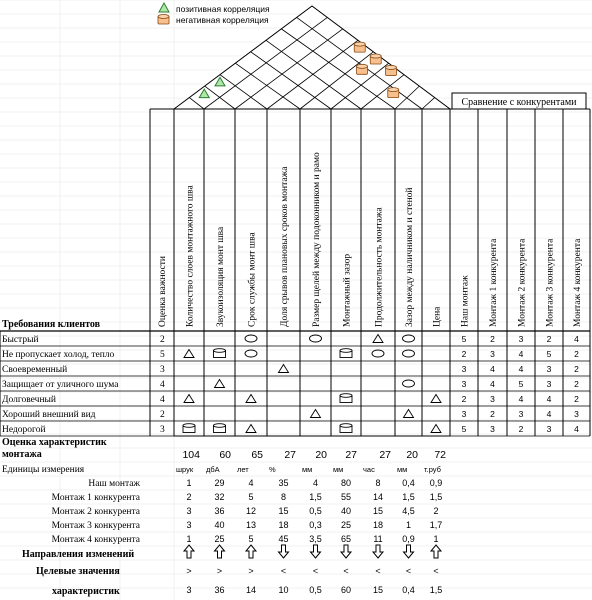  What do you see at coordinates (114, 484) in the screenshot?
I see `benchmark-label: Наш монтаж` at bounding box center [114, 484].